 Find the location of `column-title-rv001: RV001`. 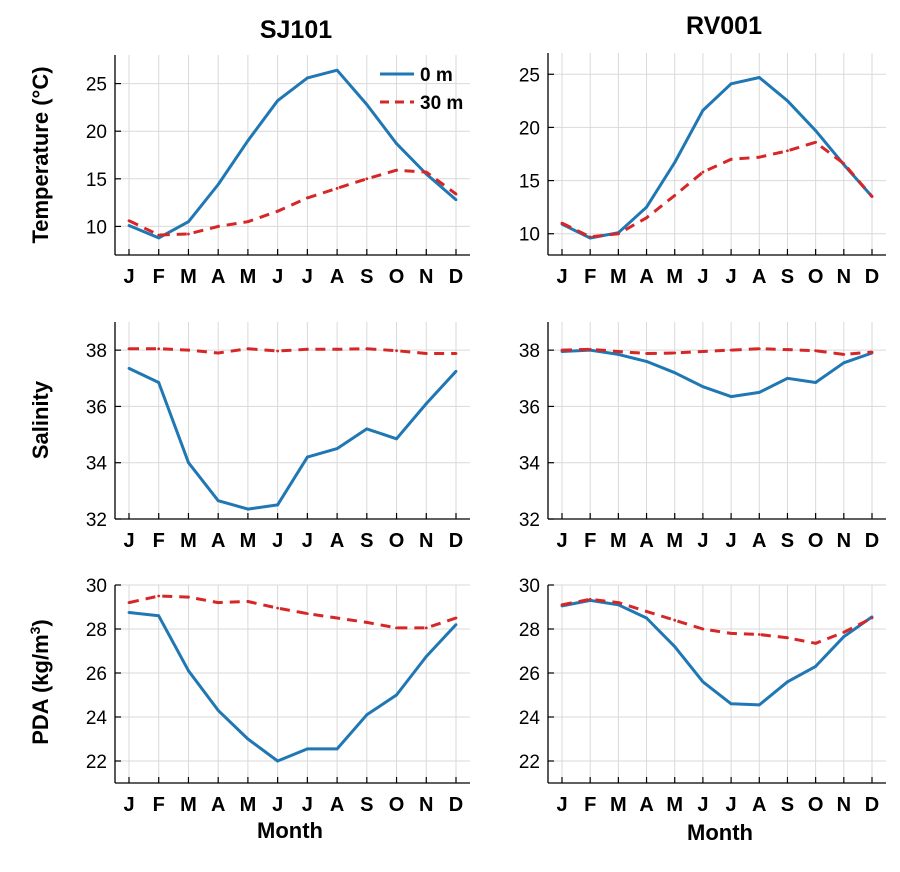

column-title-rv001: RV001 is located at coordinates (724, 26).